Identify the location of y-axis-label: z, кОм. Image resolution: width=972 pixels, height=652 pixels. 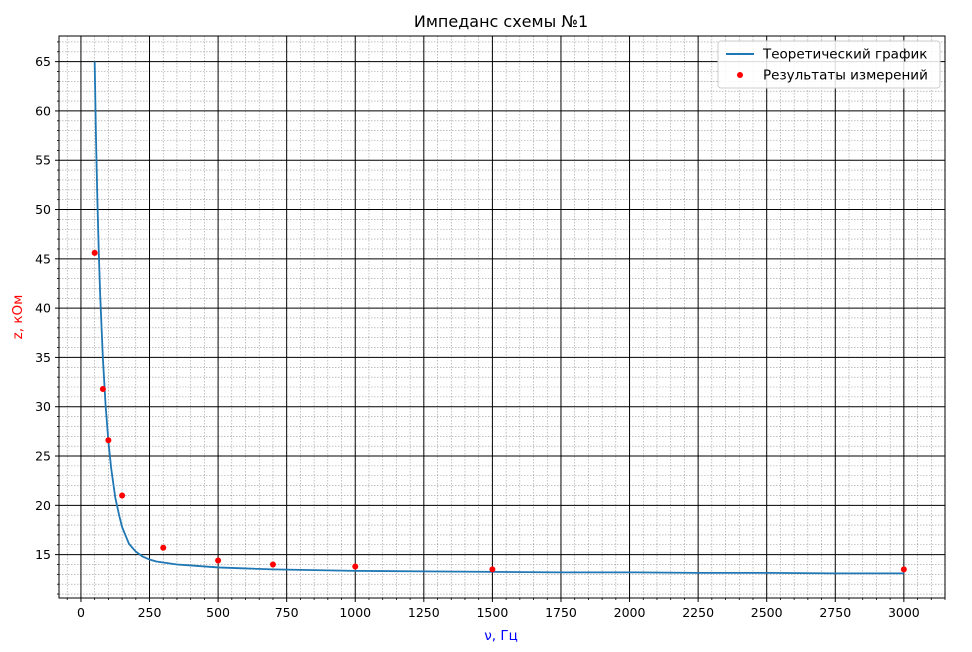
(18, 317).